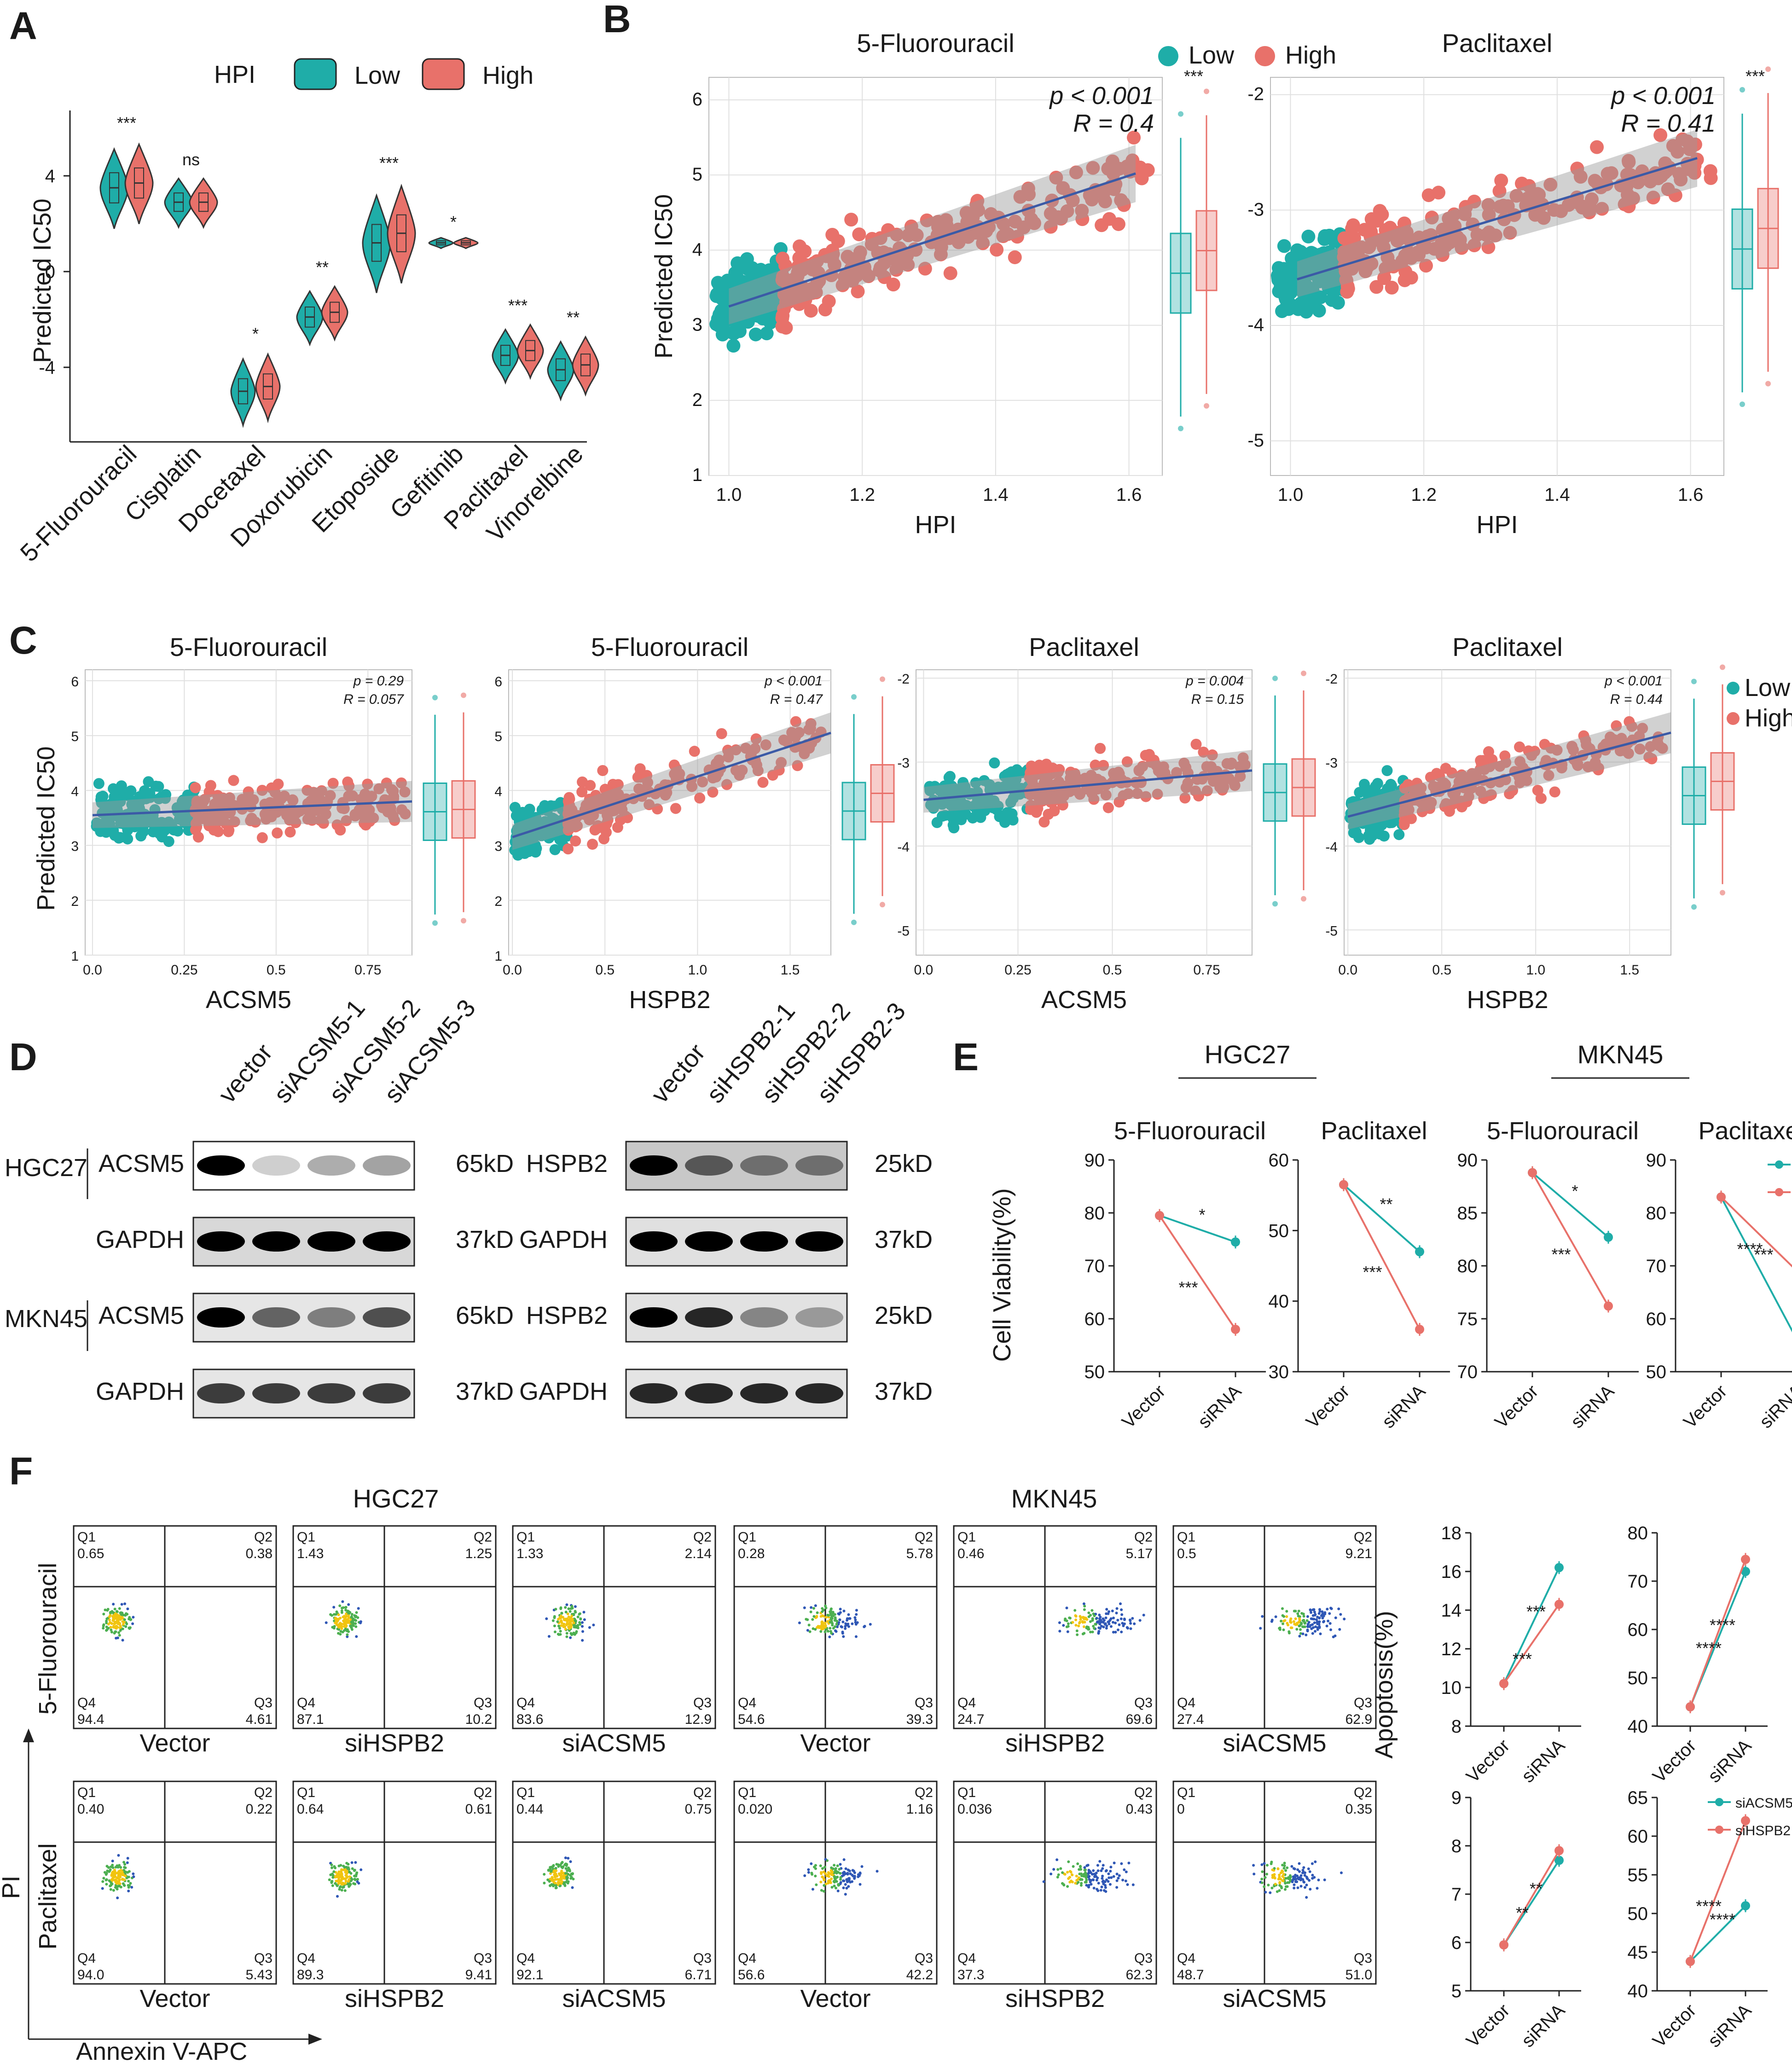 This screenshot has width=1792, height=2064. What do you see at coordinates (263, 1958) in the screenshot?
I see `quadrant-q3-label: Q3` at bounding box center [263, 1958].